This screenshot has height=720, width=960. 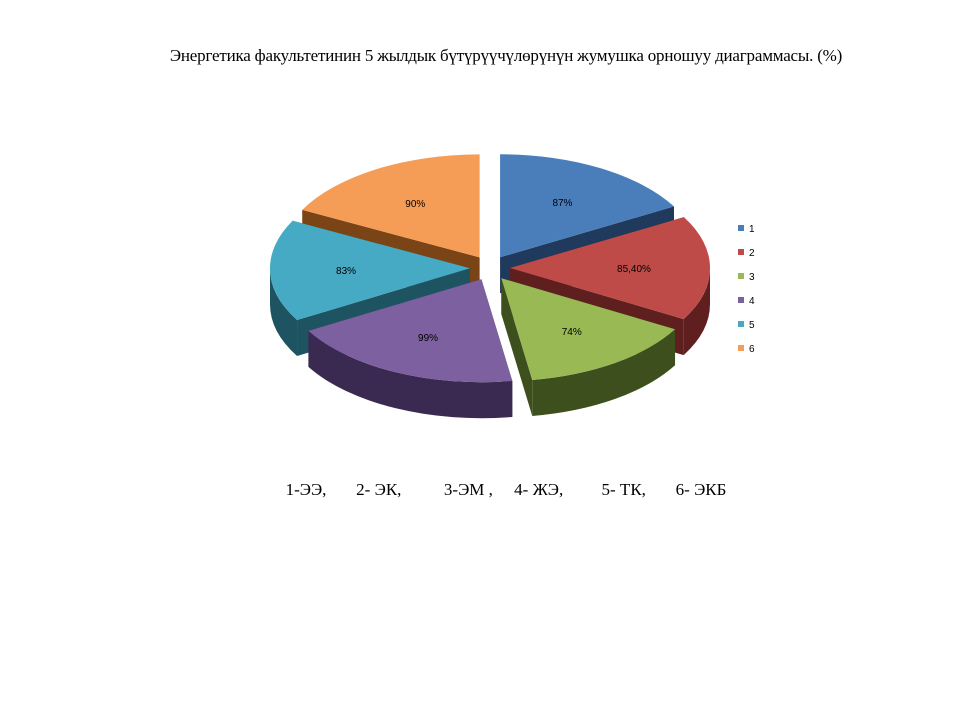 I want to click on data-label-1: 87%, so click(x=562, y=203).